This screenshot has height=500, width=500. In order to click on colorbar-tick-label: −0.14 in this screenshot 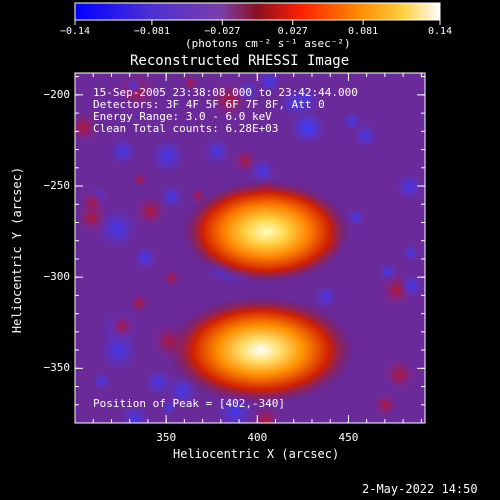, I will do `click(75, 31)`.